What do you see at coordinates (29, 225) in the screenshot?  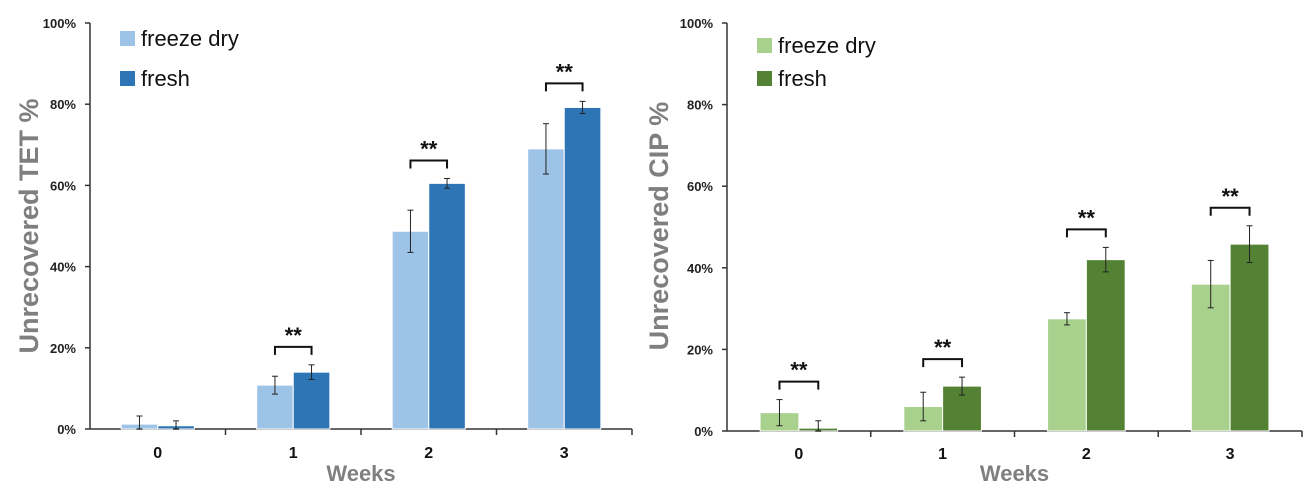 I see `y-axis-title: Unrecovered TET %` at bounding box center [29, 225].